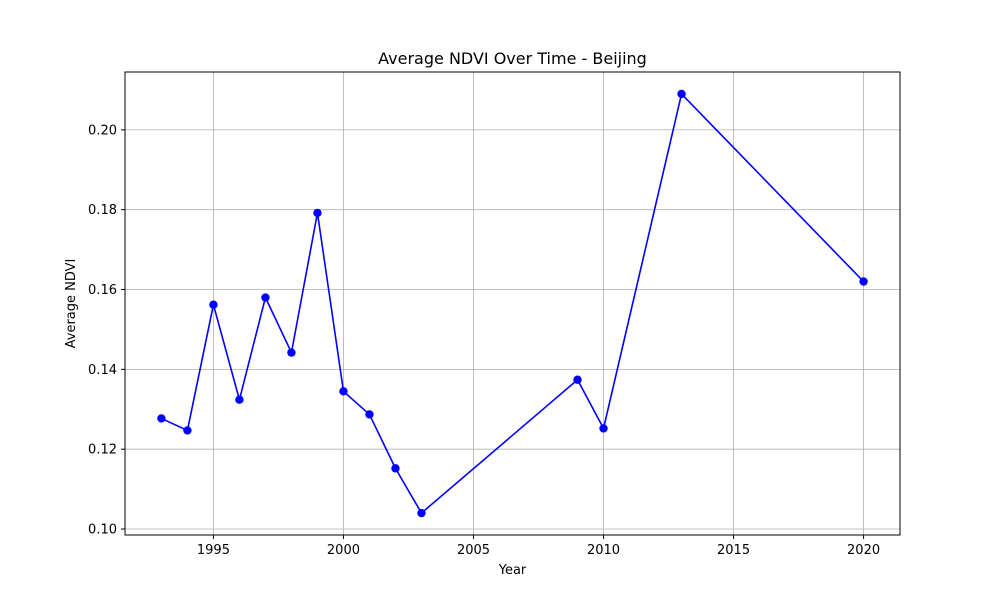 Image resolution: width=1000 pixels, height=600 pixels. I want to click on y-axis-ticks: 0.10 0.12 0.14 0.16 0.18 0.20, so click(106, 330).